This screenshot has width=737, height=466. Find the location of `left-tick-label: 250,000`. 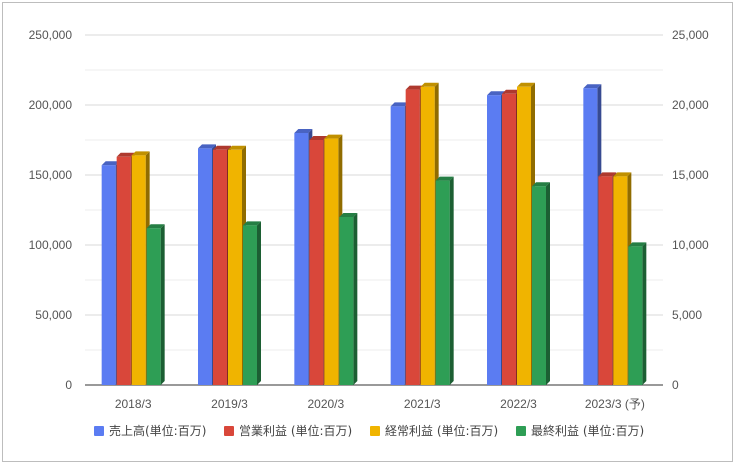

left-tick-label: 250,000 is located at coordinates (51, 35).